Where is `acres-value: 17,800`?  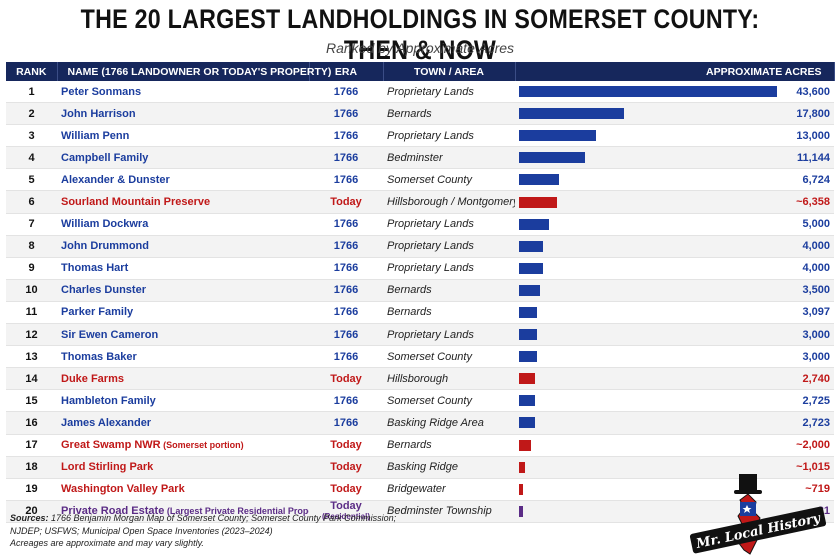
acres-value: 17,800 is located at coordinates (806, 114).